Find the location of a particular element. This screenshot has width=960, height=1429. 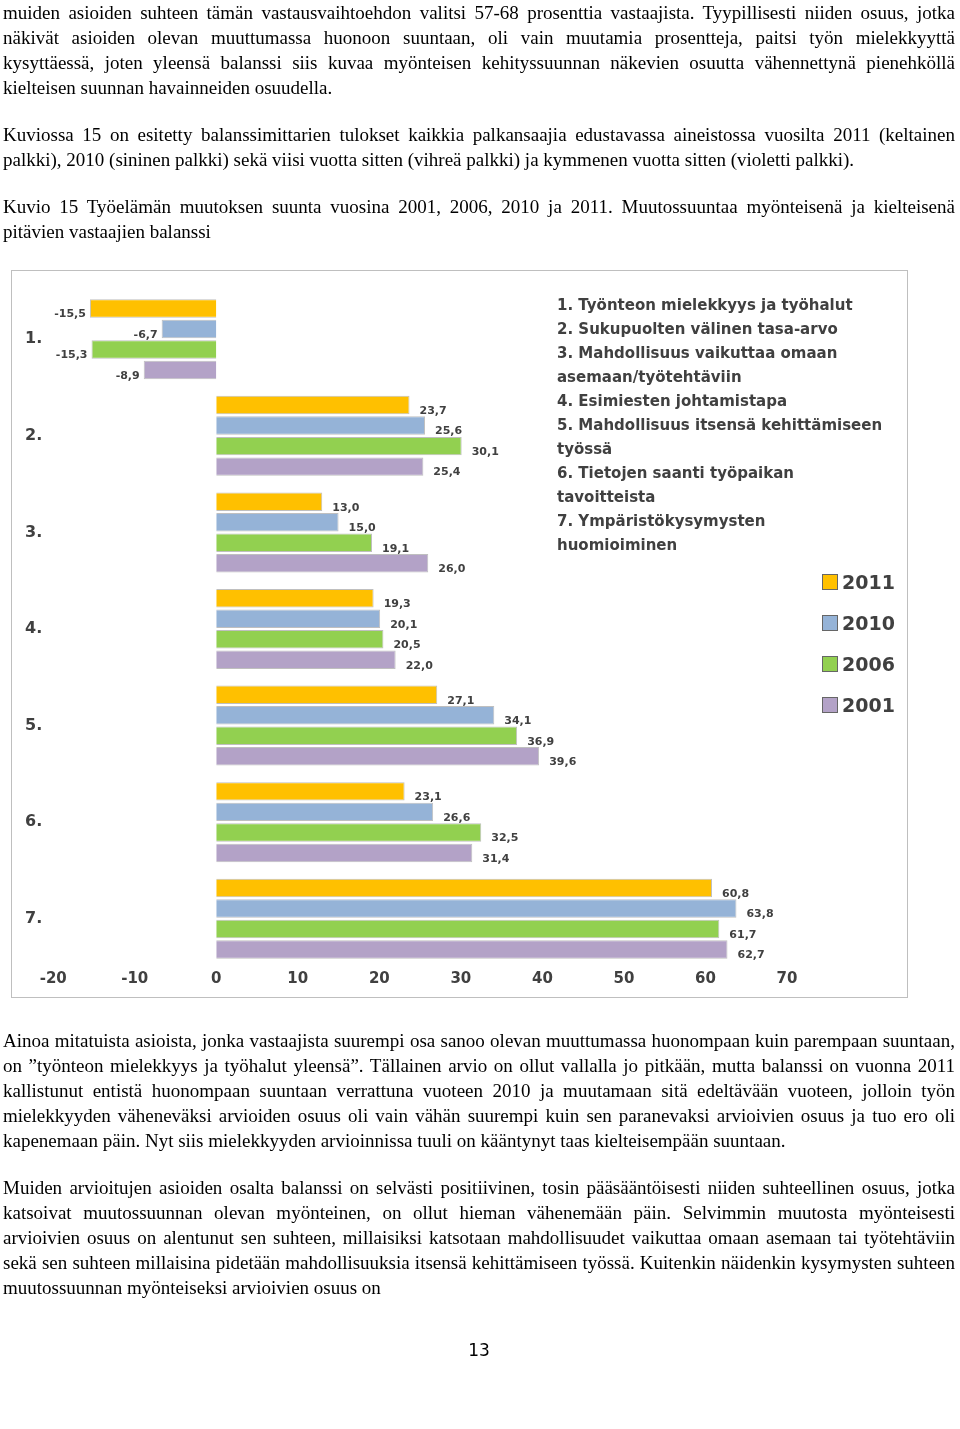

x-tick-label: 0 is located at coordinates (216, 977).